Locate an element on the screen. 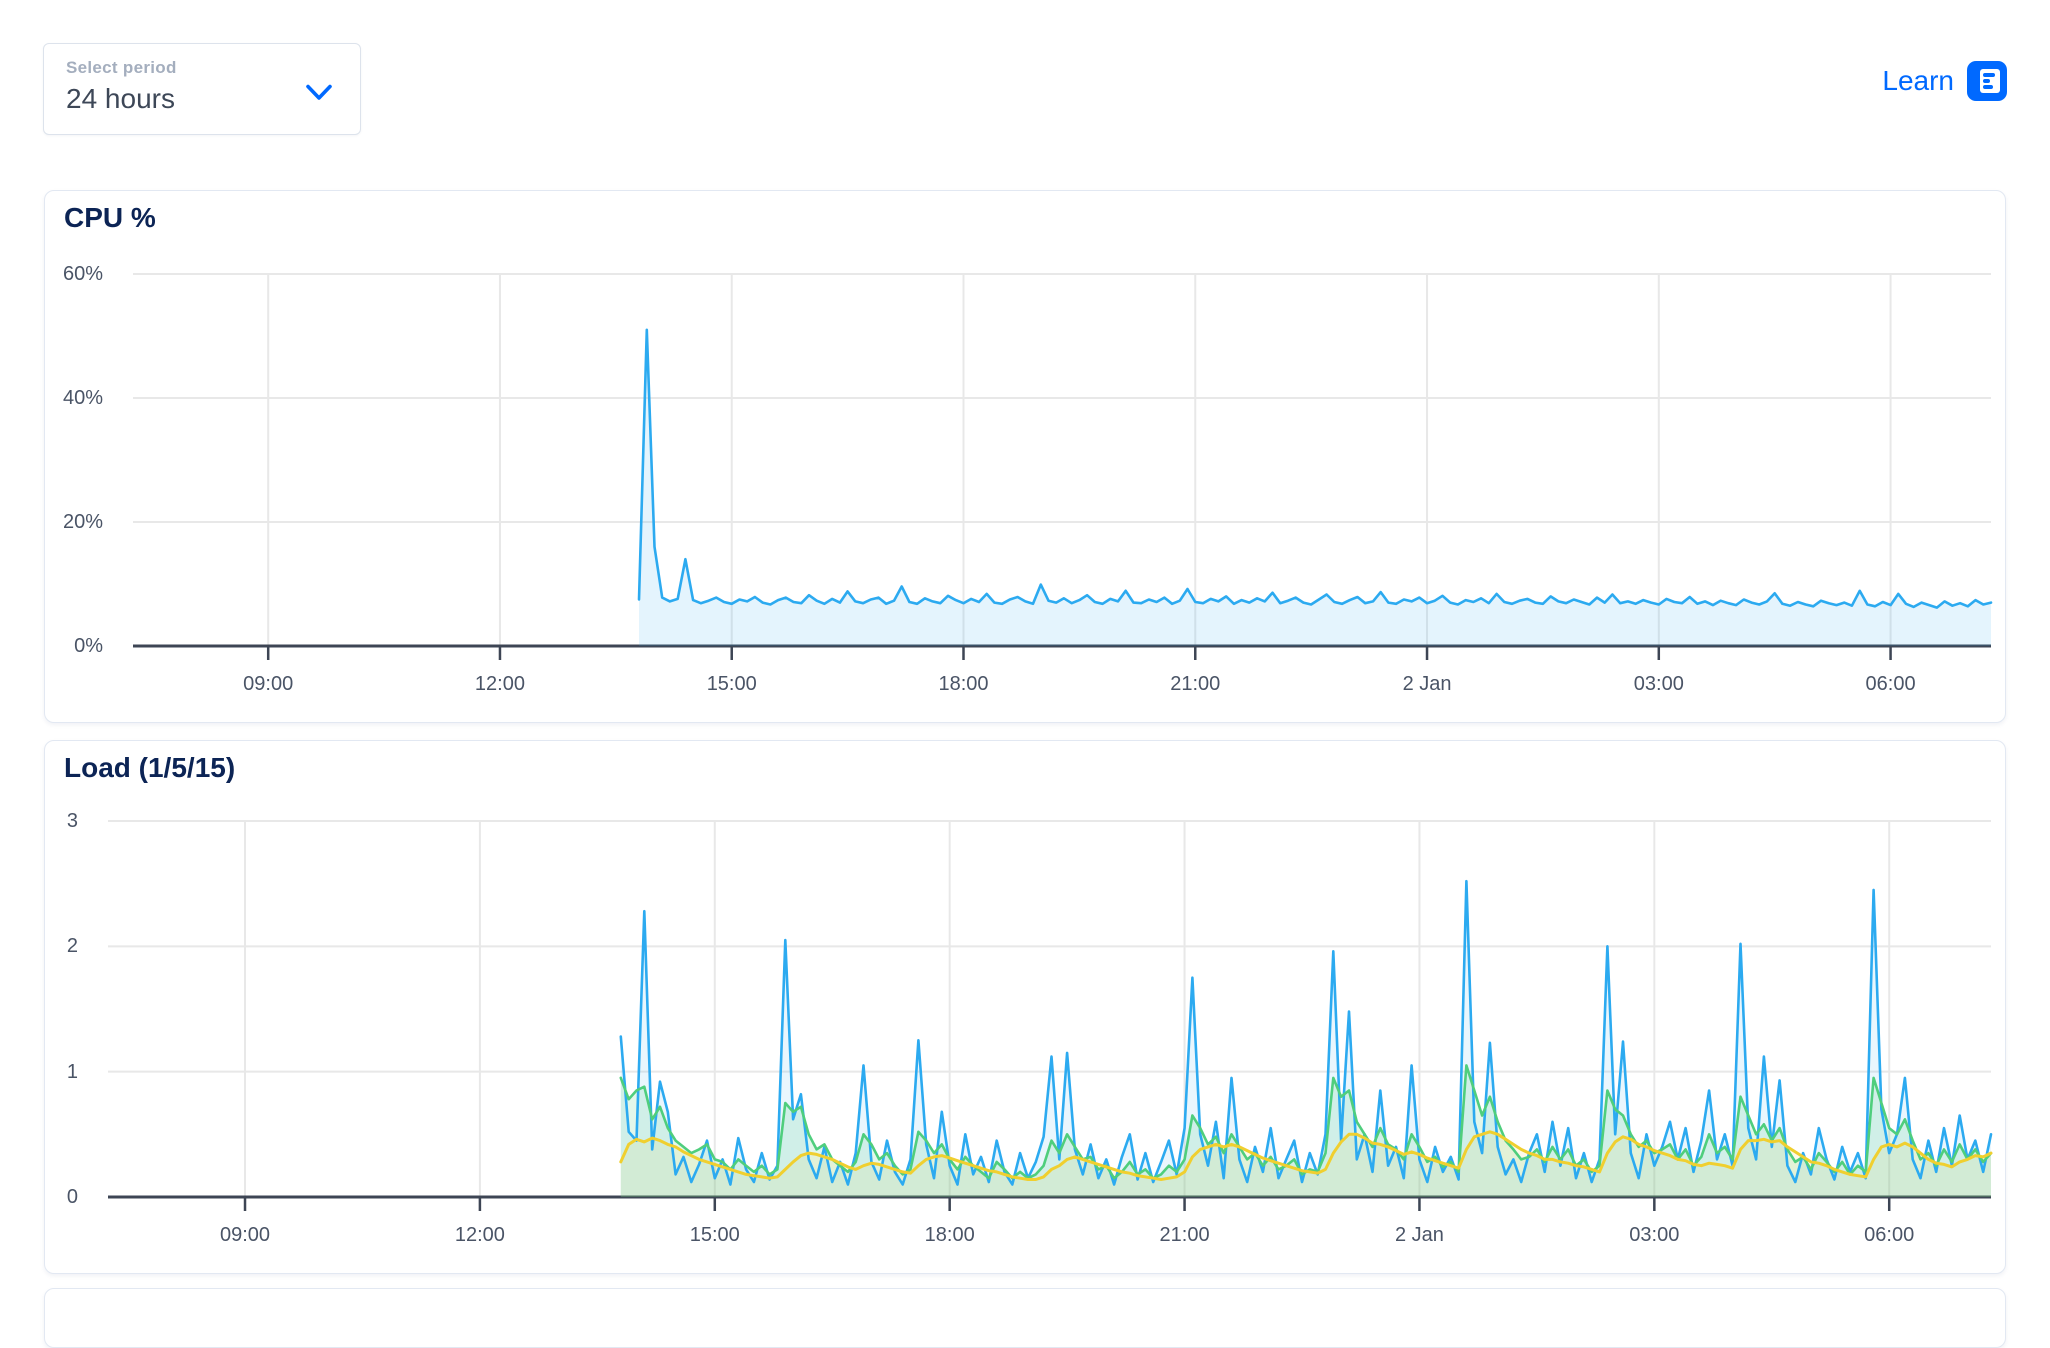 The image size is (2050, 1348). load-chart-title: Load (1/5/15) is located at coordinates (150, 767).